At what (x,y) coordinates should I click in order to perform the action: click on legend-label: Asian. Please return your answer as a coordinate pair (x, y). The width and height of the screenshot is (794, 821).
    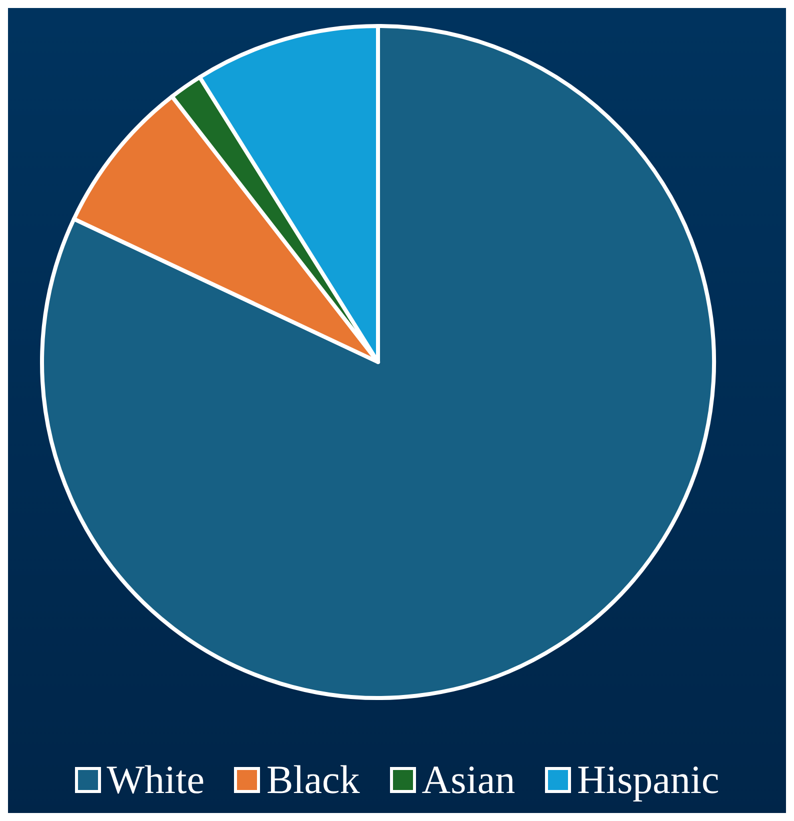
    Looking at the image, I should click on (469, 779).